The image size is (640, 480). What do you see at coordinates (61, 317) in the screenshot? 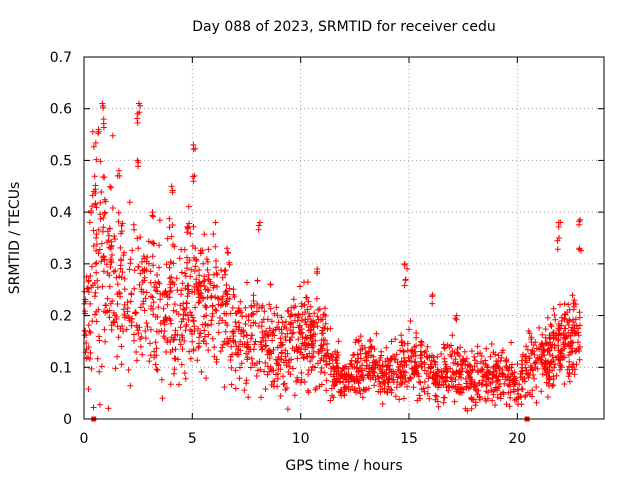
I see `y-tick-label: 0.2` at bounding box center [61, 317].